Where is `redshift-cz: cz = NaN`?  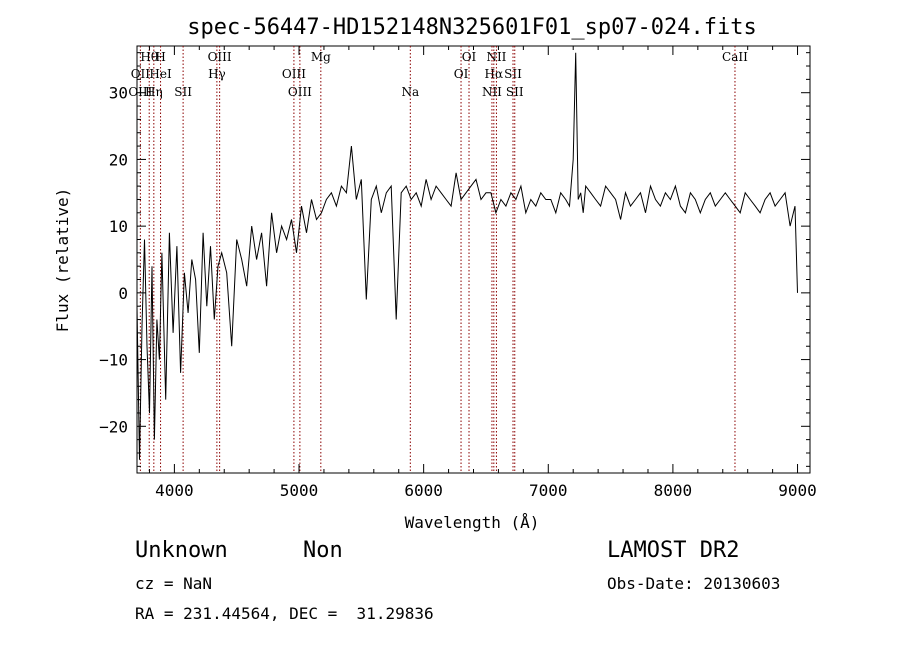
redshift-cz: cz = NaN is located at coordinates (174, 583).